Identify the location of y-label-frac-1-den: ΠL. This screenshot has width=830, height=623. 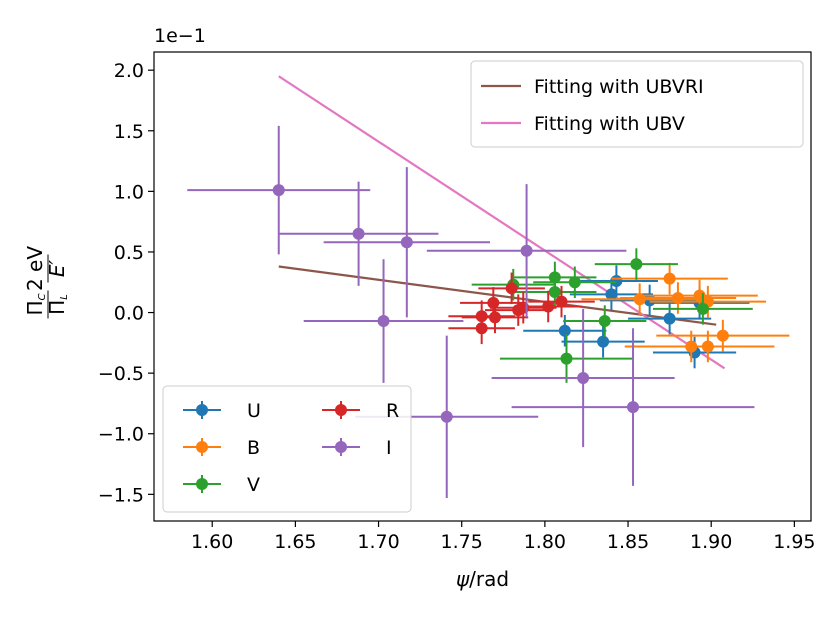
(57, 304).